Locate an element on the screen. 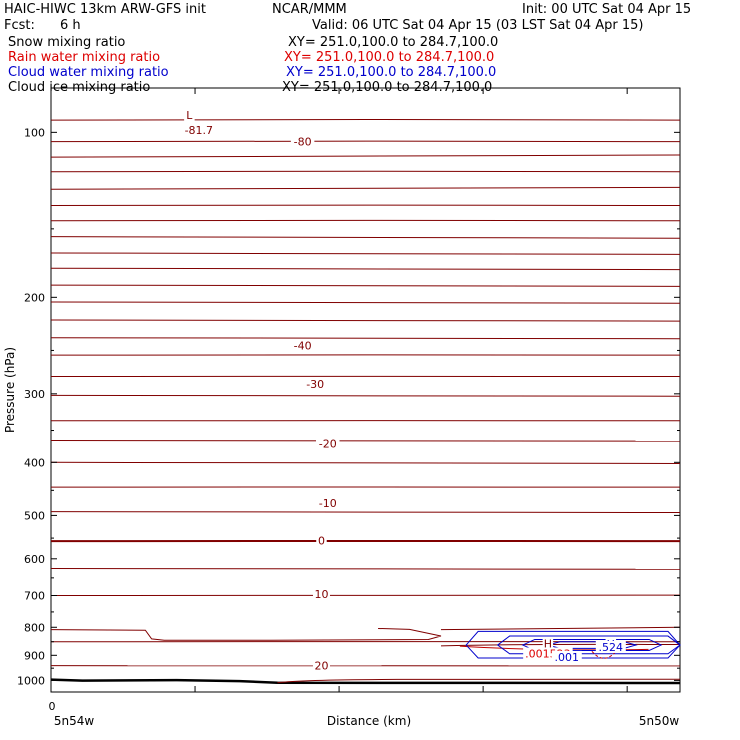 The height and width of the screenshot is (740, 740). cloud-contours is located at coordinates (573, 644).